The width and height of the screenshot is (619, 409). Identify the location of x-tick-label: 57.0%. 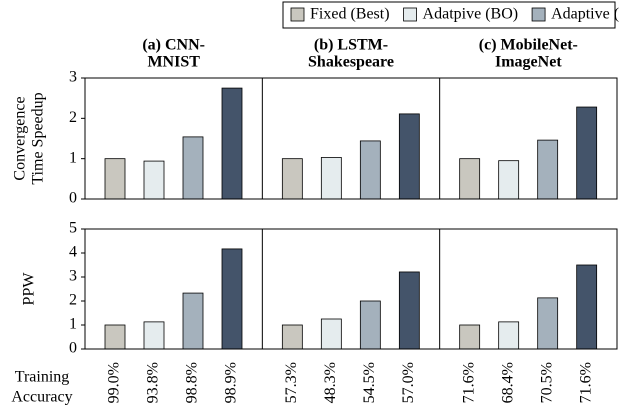
(408, 382).